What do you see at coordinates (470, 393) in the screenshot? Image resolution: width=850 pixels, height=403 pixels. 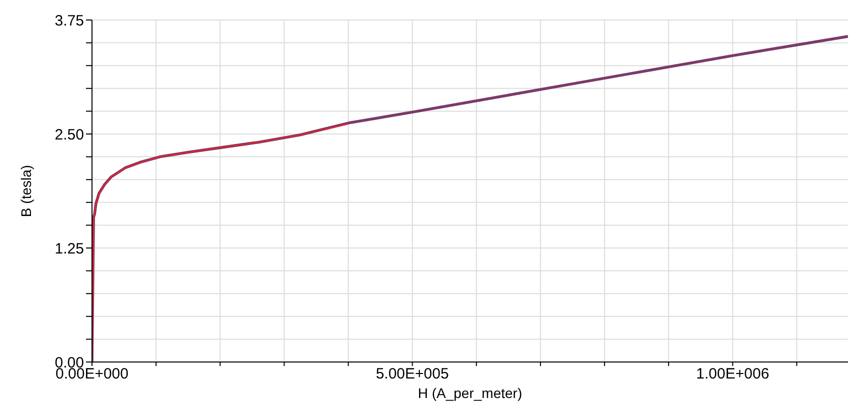 I see `x-axis-title: H (A_per_meter)` at bounding box center [470, 393].